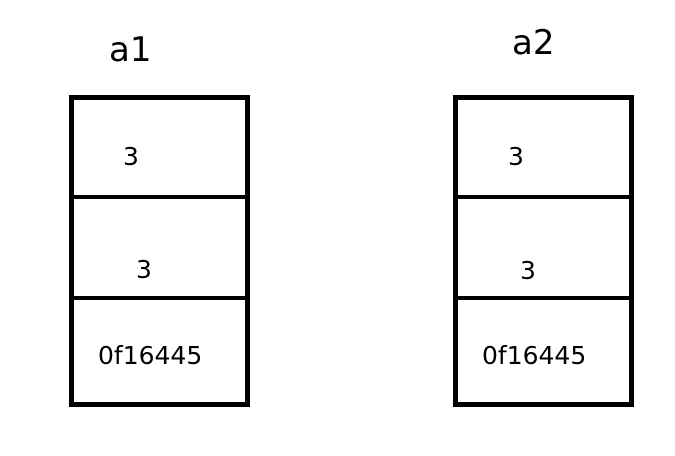 This screenshot has height=456, width=675. I want to click on array-a2-cell-2: 3, so click(528, 270).